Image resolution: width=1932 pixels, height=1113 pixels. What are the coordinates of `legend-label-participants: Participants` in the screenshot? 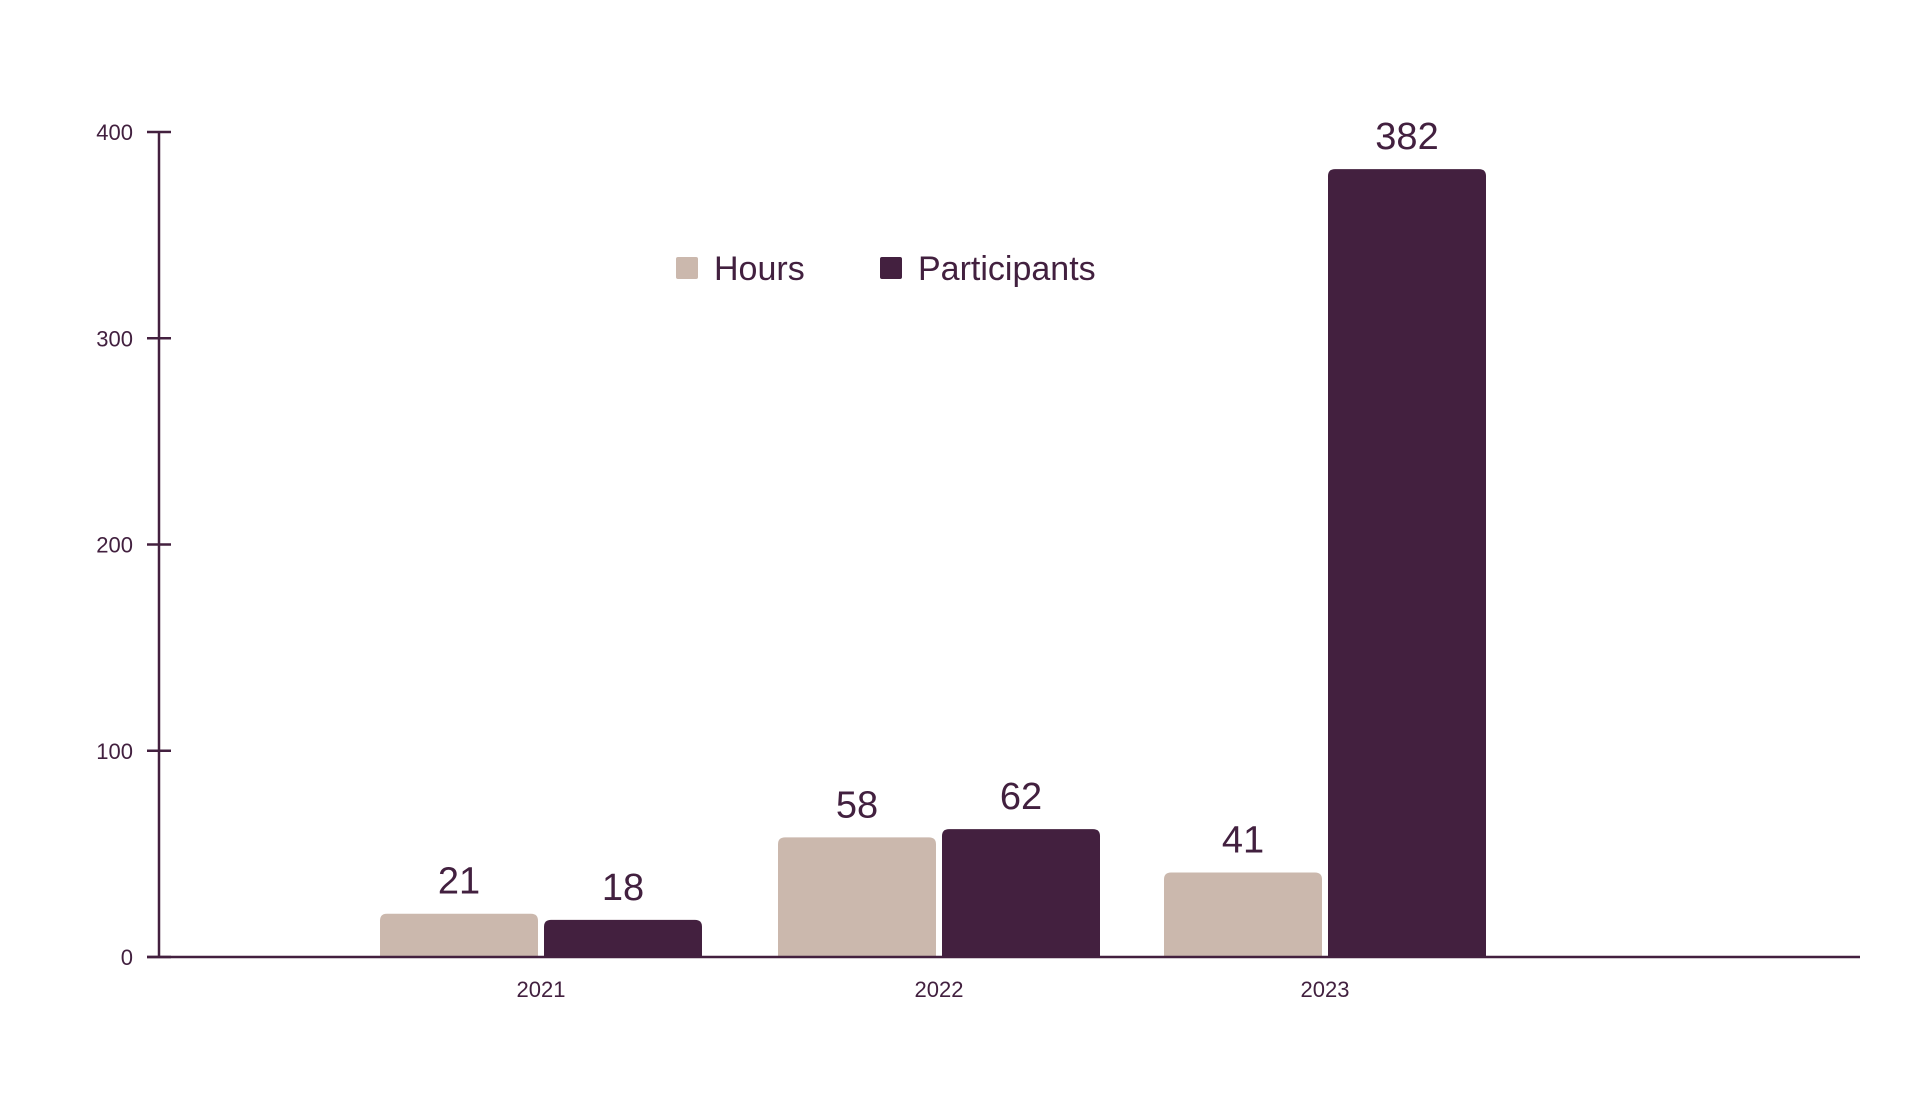 It's located at (1007, 269).